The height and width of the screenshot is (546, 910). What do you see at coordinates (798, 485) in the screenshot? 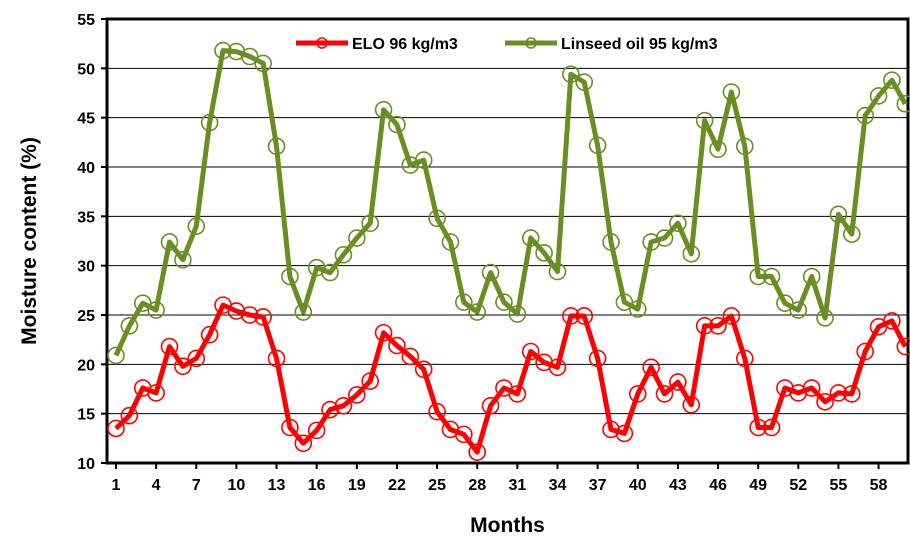
I see `x-tick-label: 52` at bounding box center [798, 485].